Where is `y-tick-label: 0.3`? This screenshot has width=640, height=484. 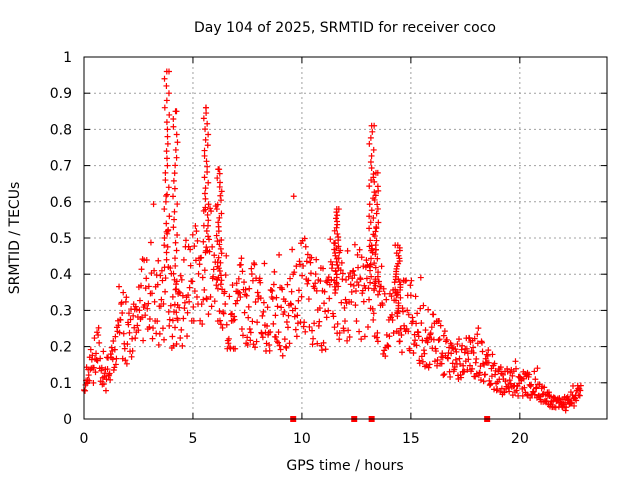 y-tick-label: 0.3 is located at coordinates (61, 311).